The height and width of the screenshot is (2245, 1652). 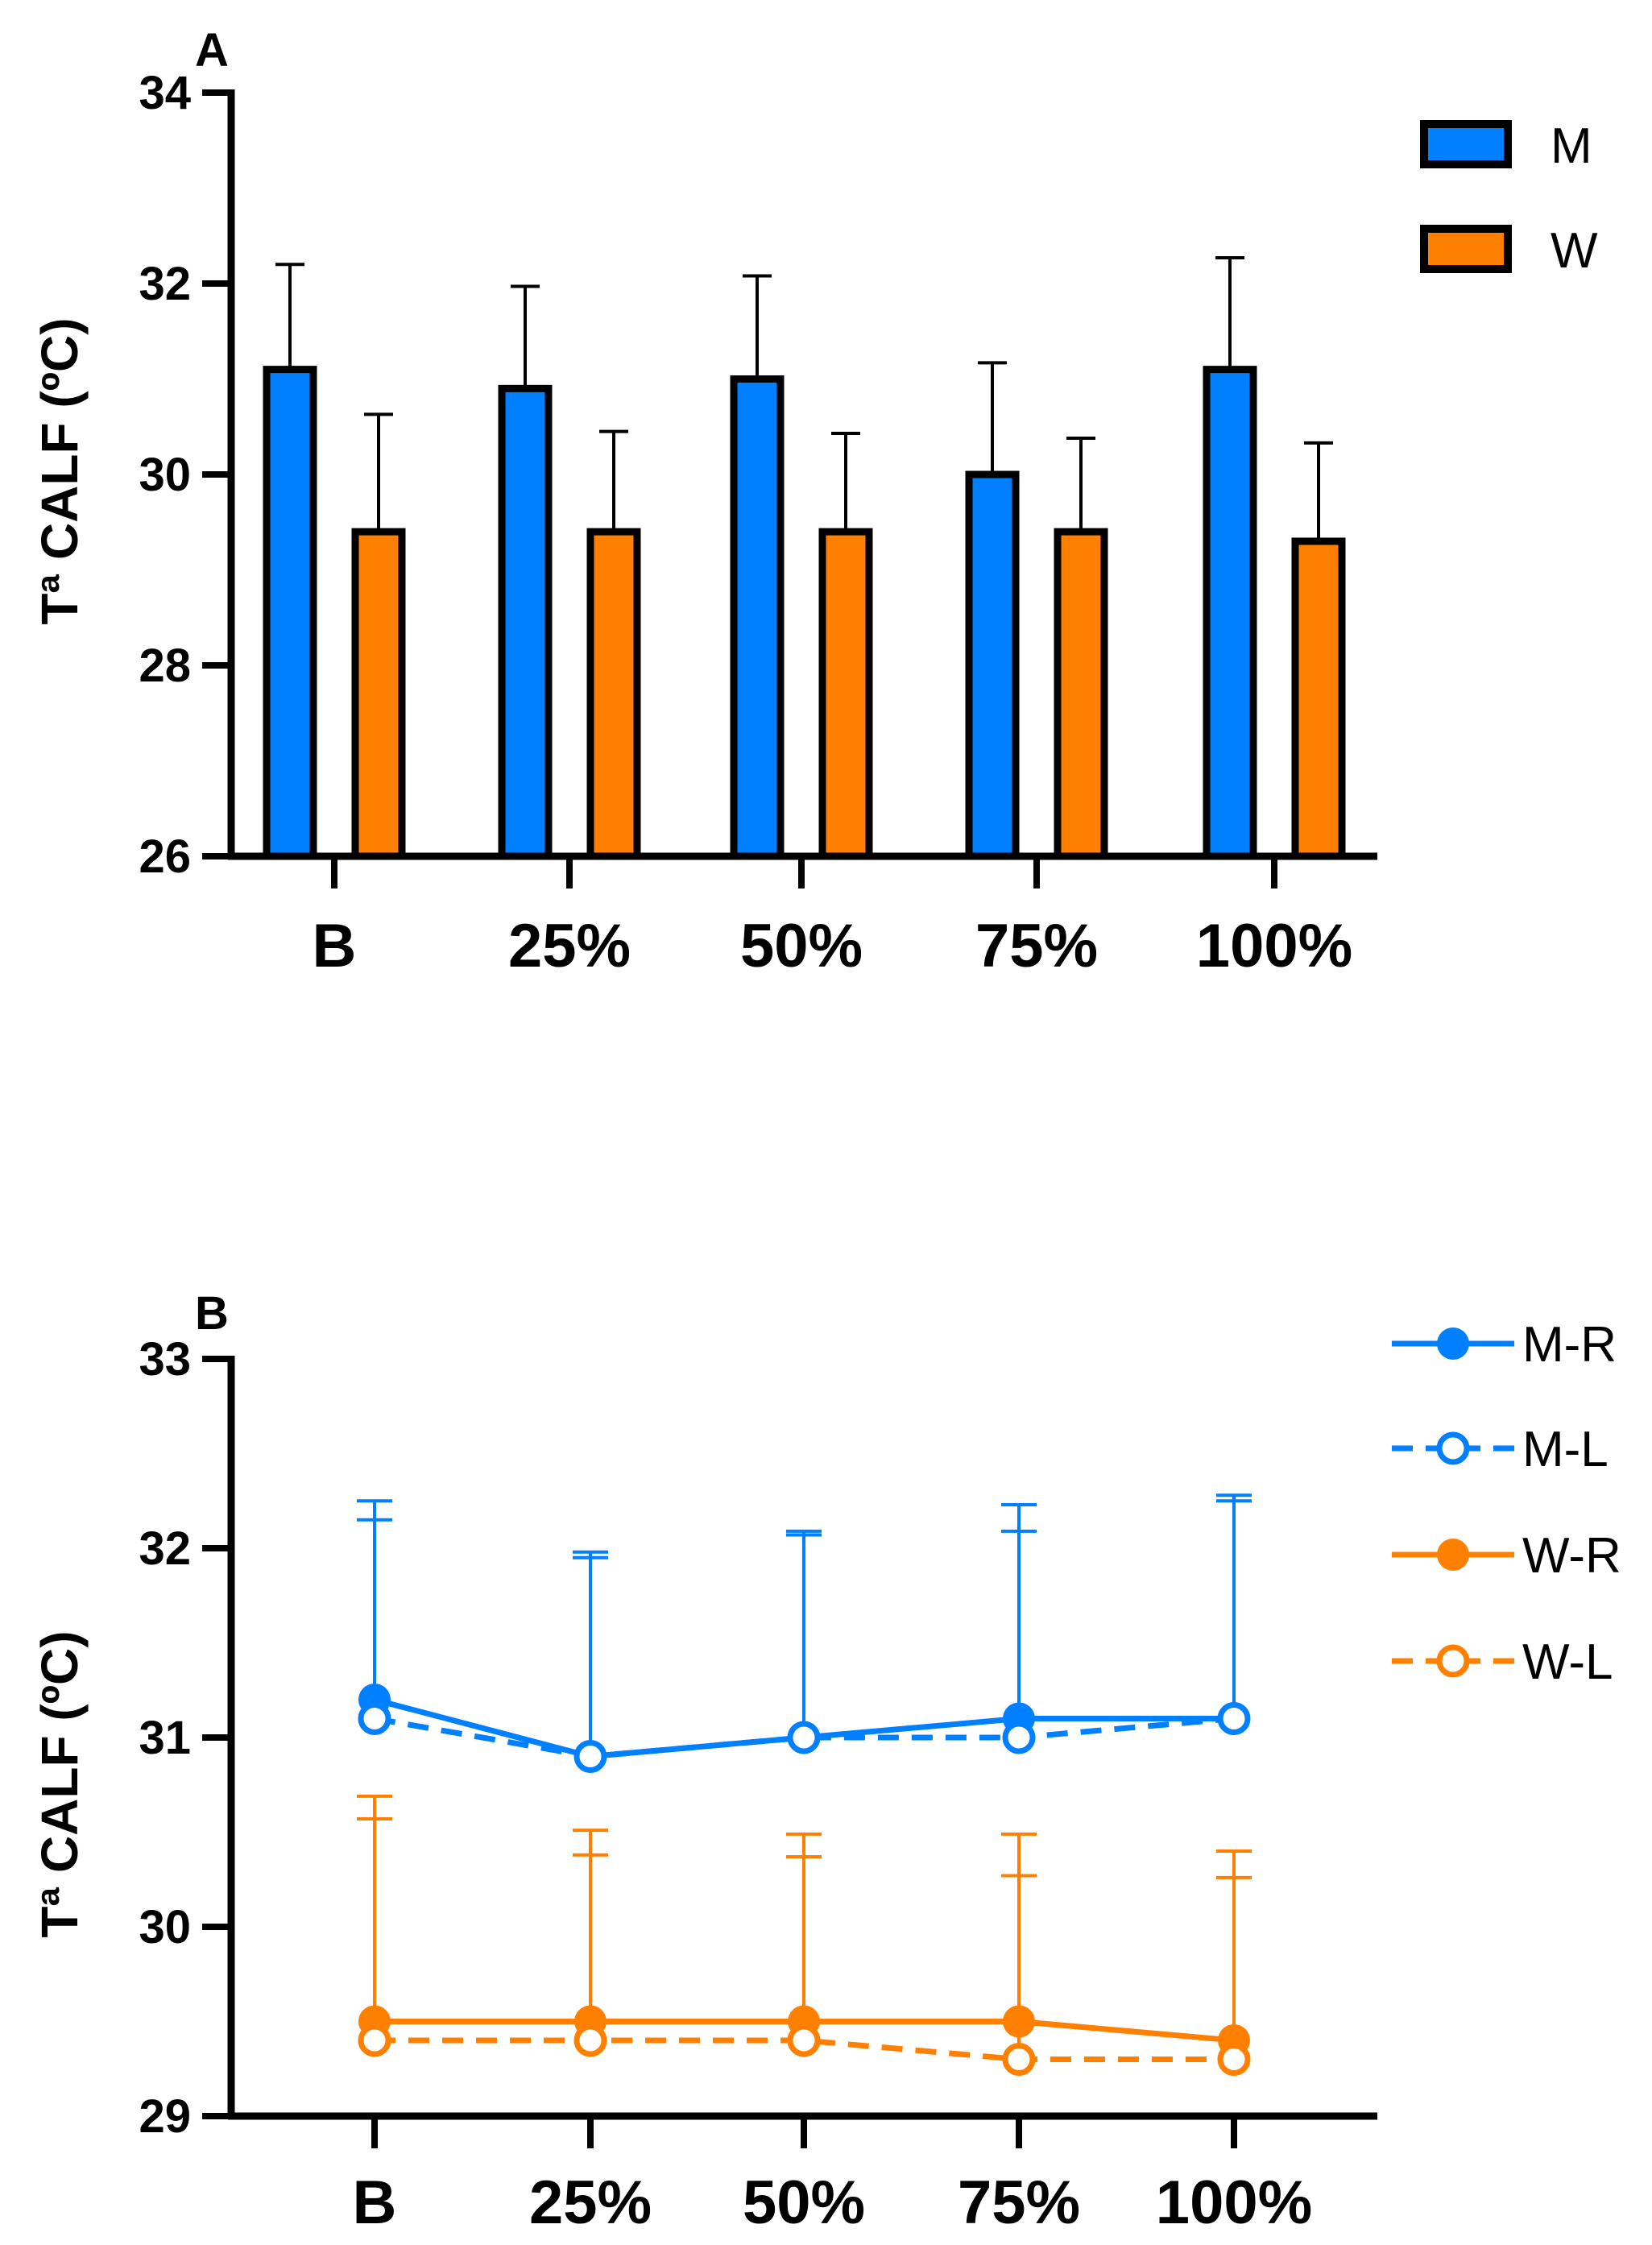 What do you see at coordinates (165, 284) in the screenshot?
I see `panel-a-y-tick-label: 32` at bounding box center [165, 284].